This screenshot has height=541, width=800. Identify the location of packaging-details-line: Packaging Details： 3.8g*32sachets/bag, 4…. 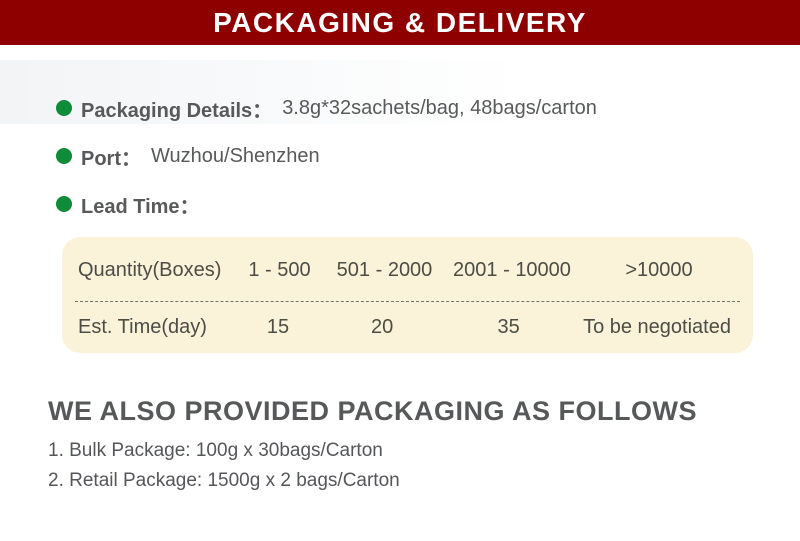
(326, 109).